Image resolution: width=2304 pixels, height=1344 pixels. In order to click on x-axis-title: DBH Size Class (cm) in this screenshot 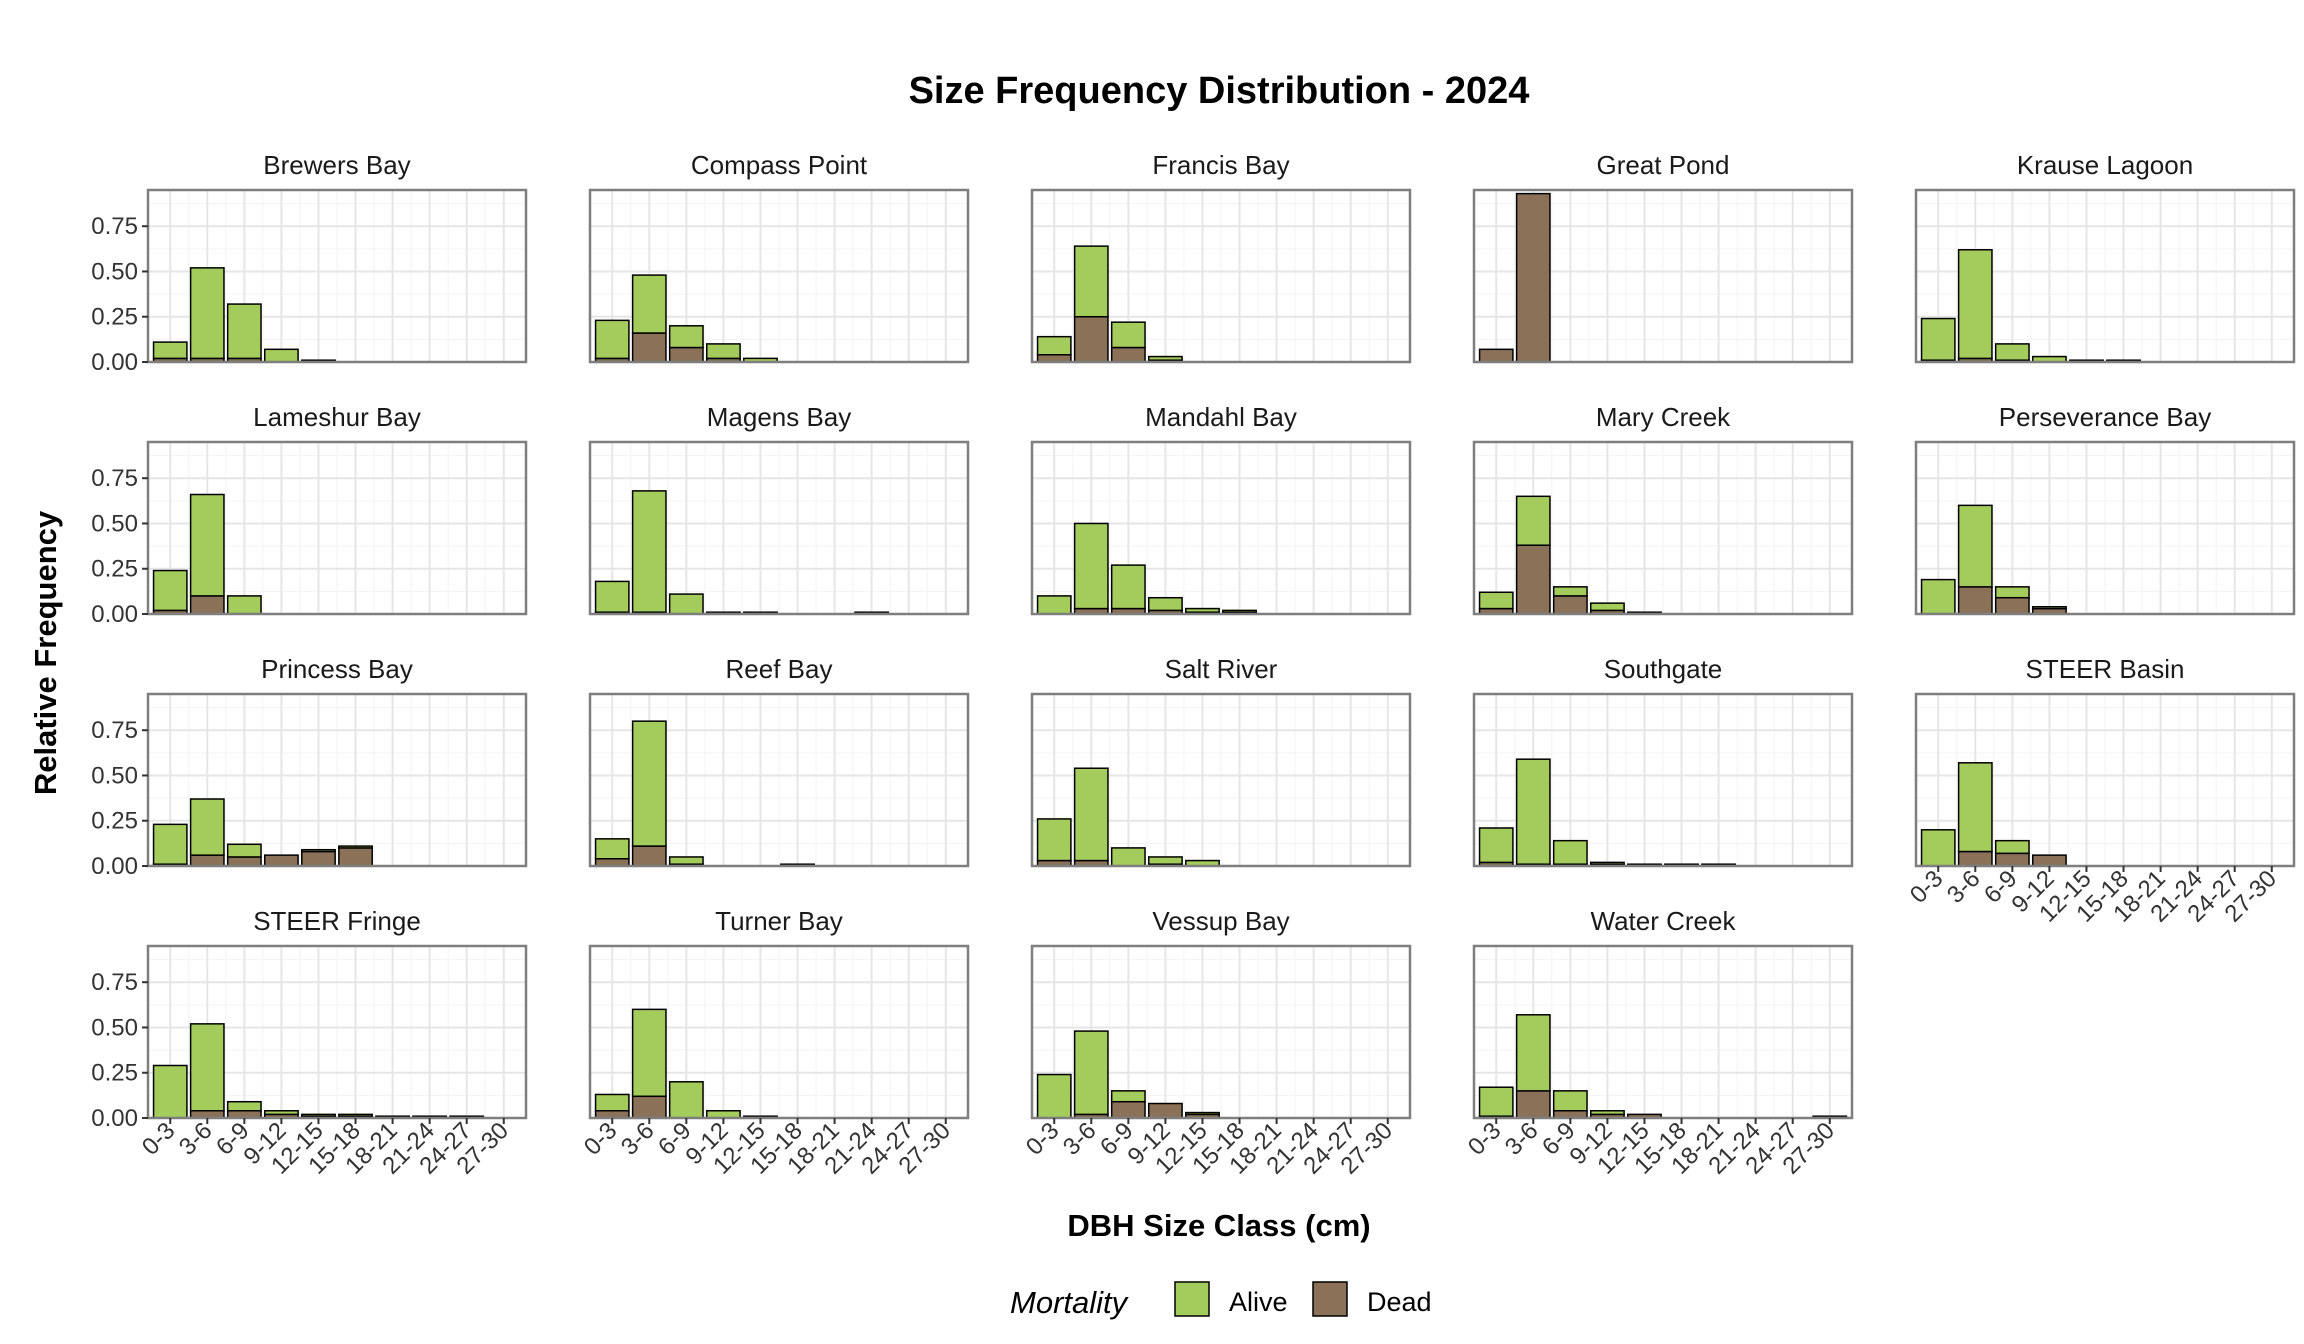, I will do `click(1218, 1225)`.